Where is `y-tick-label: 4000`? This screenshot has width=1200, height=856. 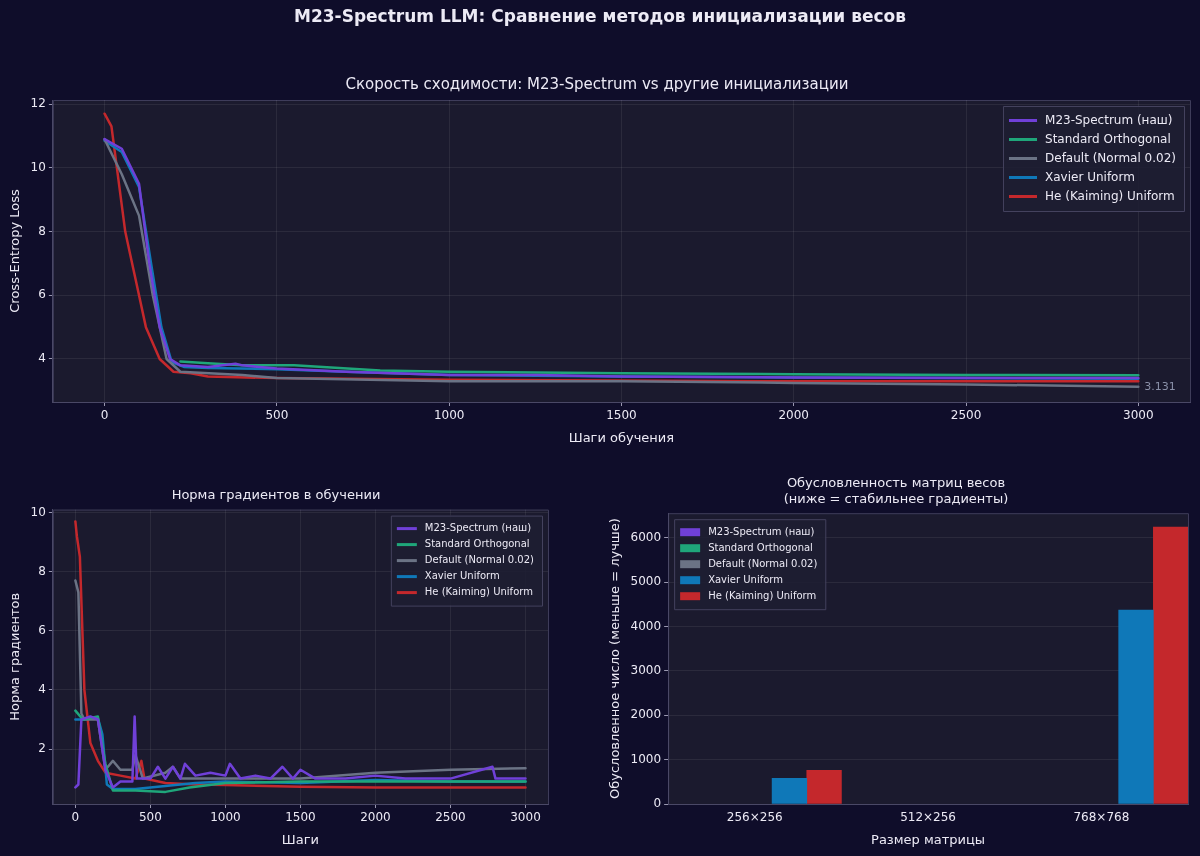 y-tick-label: 4000 is located at coordinates (646, 625).